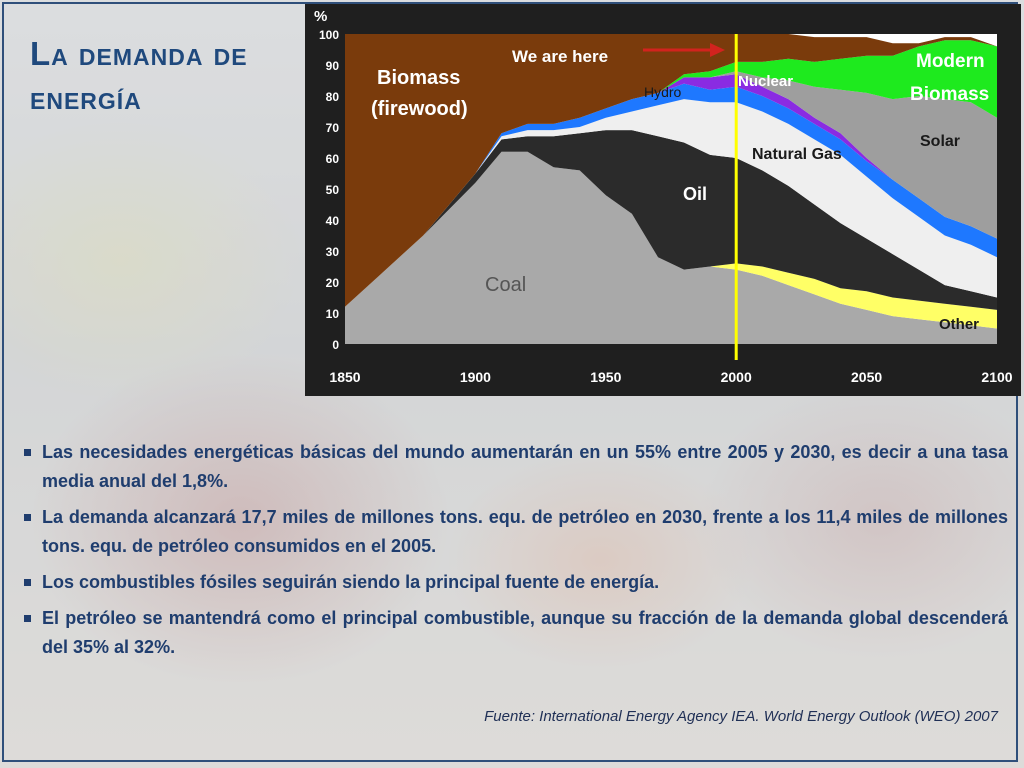 Image resolution: width=1024 pixels, height=768 pixels. I want to click on label-hydro: Hydro, so click(663, 92).